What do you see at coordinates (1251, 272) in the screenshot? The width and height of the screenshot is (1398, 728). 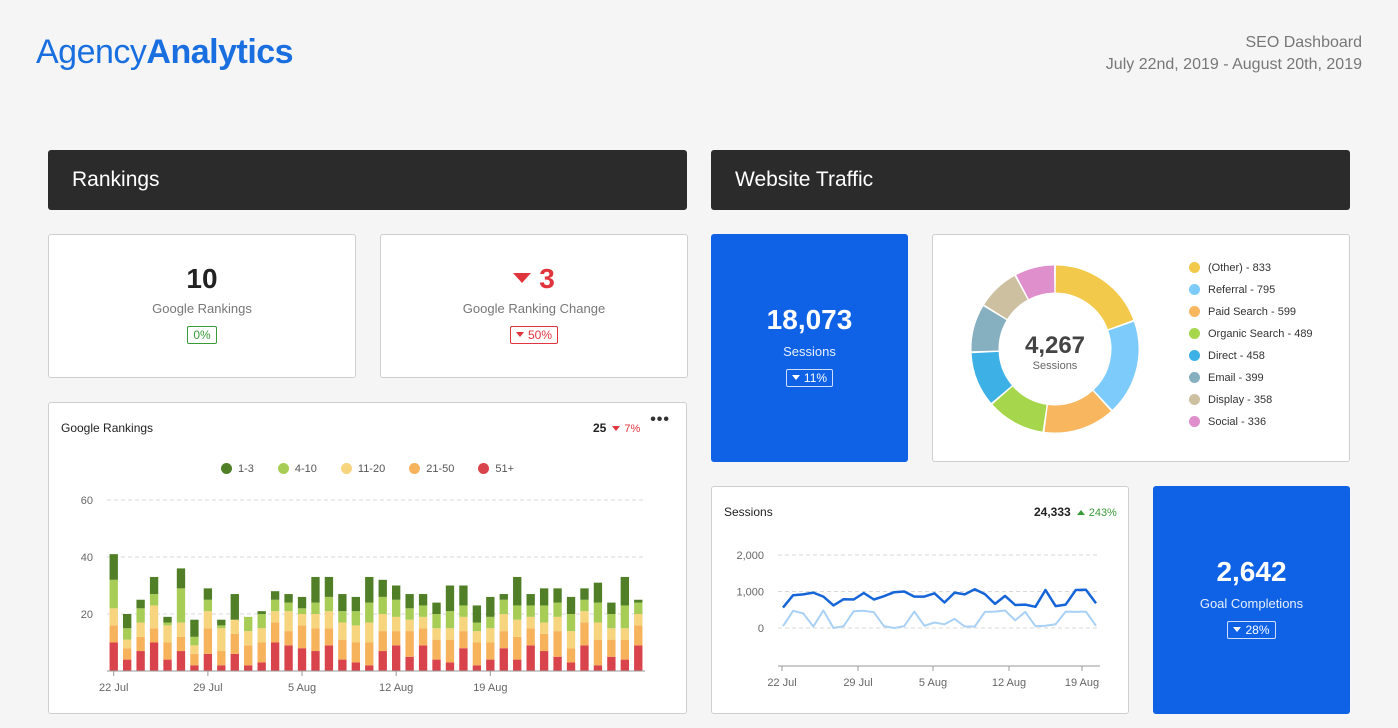 I see `legend-item: (Other) - 833` at bounding box center [1251, 272].